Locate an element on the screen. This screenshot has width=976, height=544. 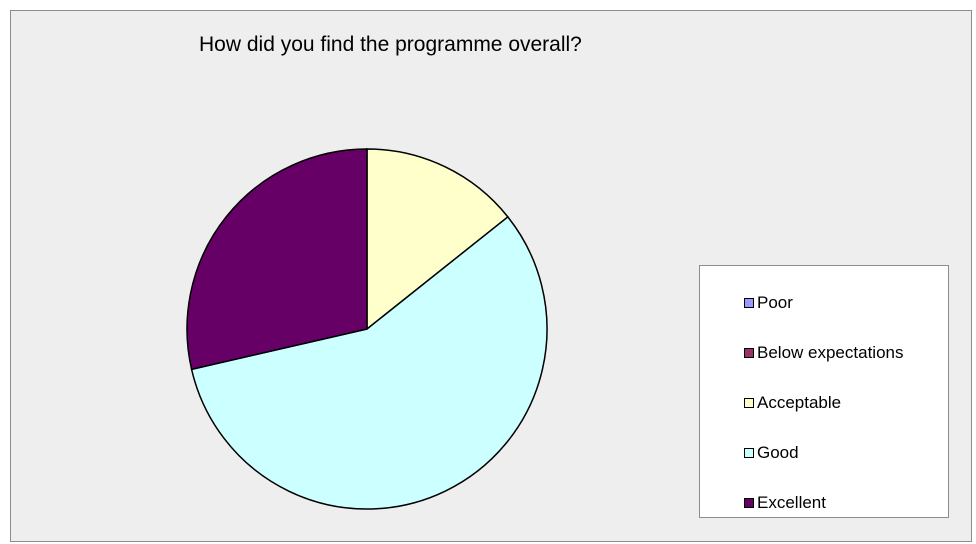
pie-slice-excellent is located at coordinates (277, 259).